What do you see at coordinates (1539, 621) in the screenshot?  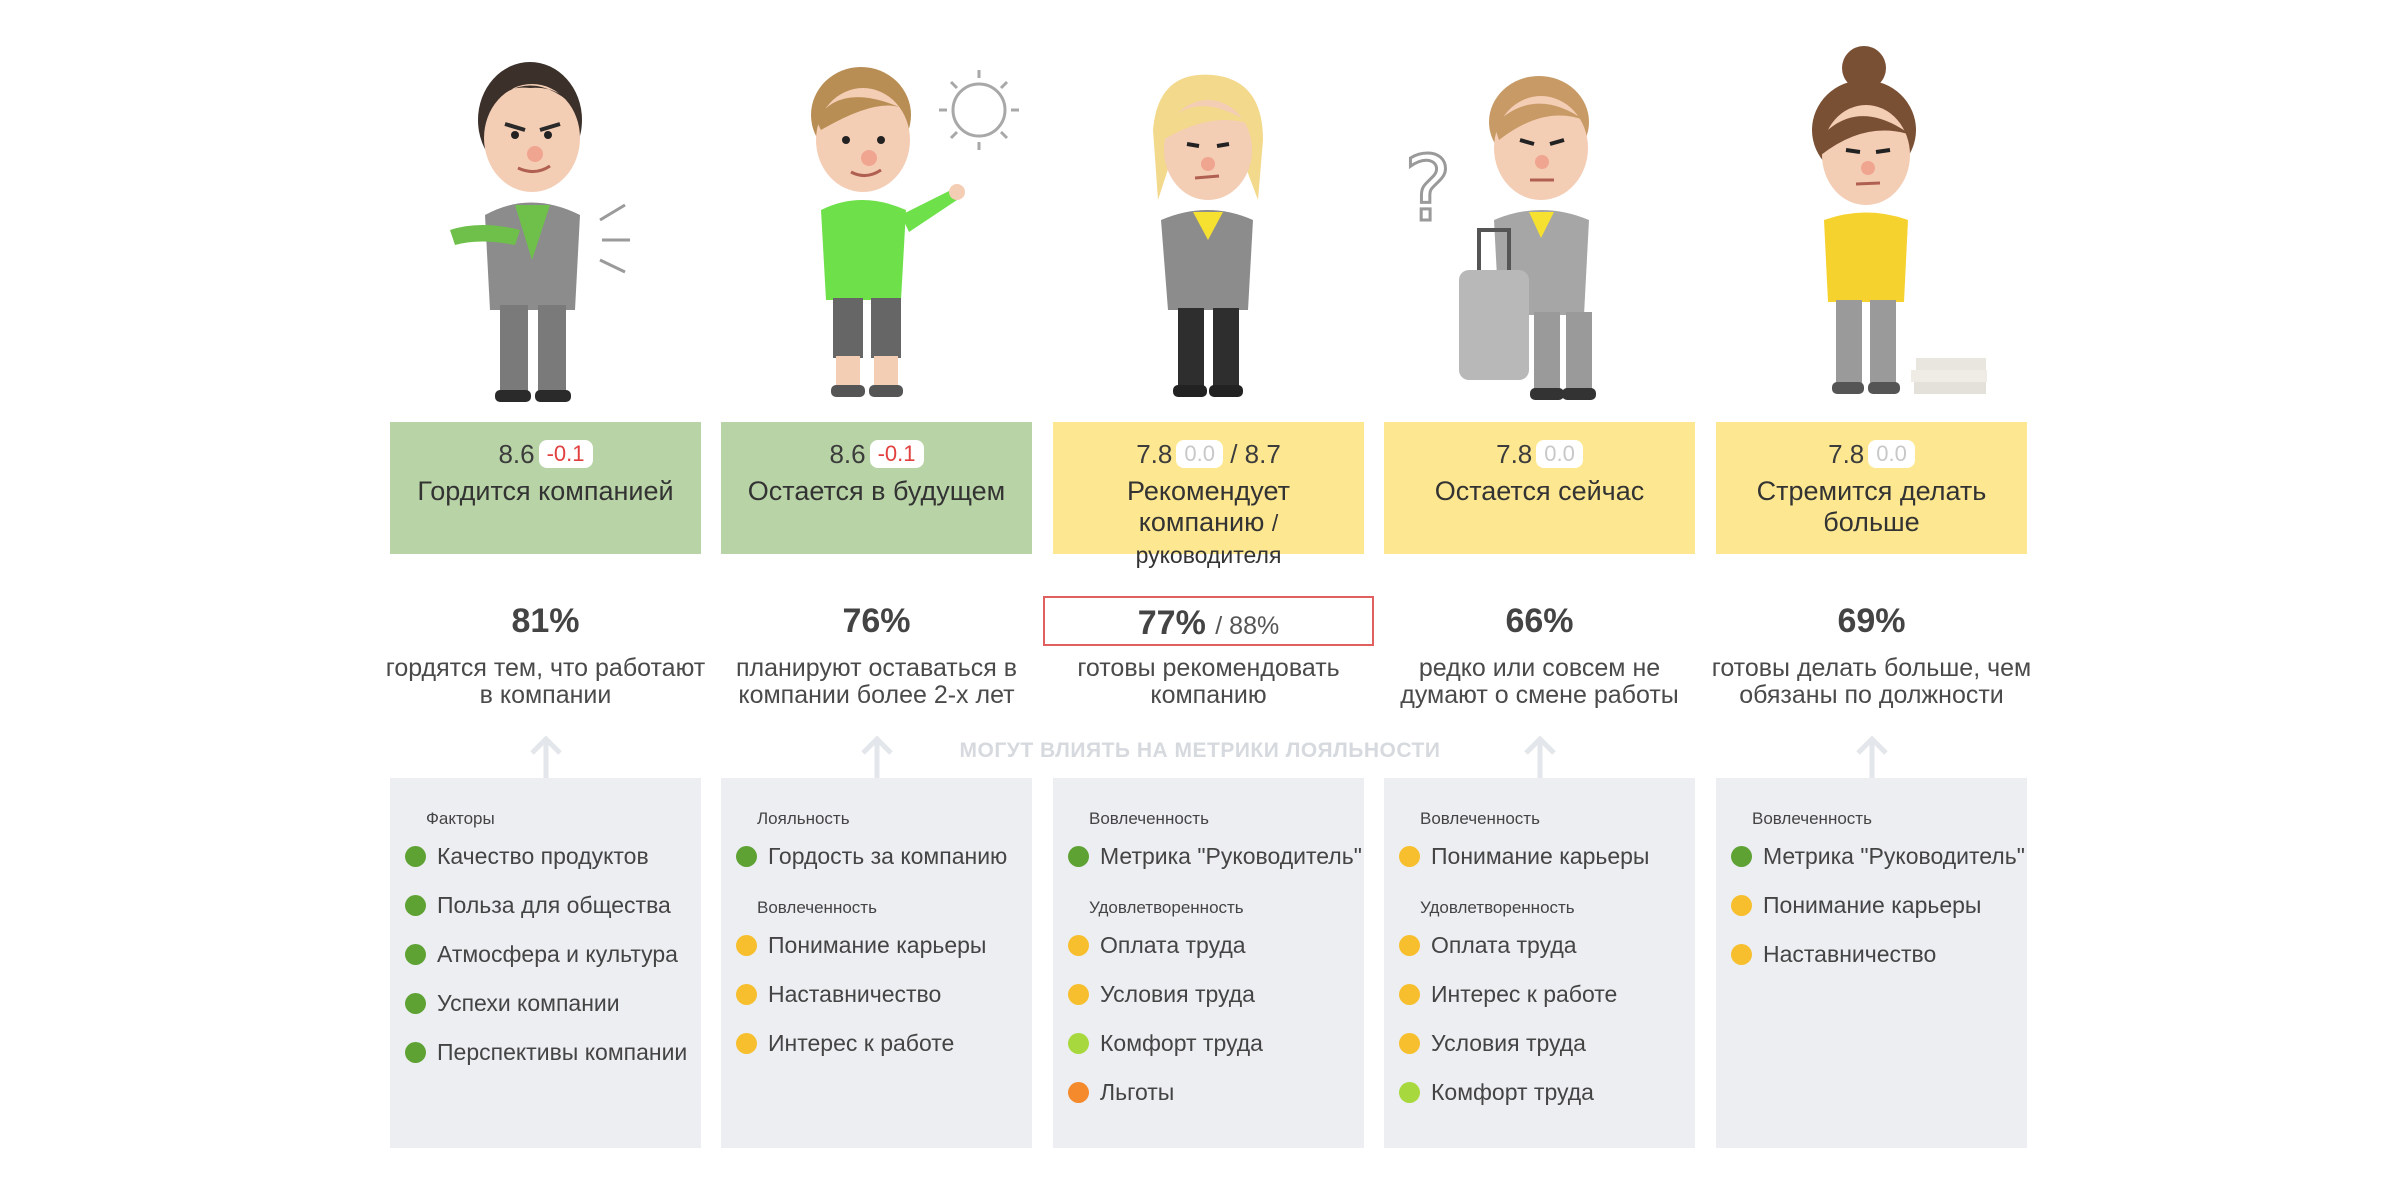 I see `metric-percent: 66%` at bounding box center [1539, 621].